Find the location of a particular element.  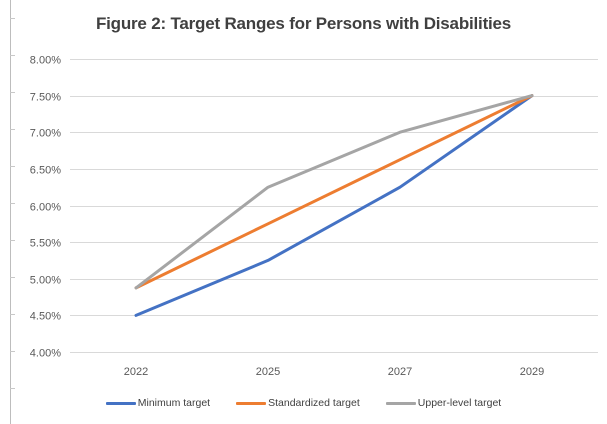

legend-label-upper: Upper-level target is located at coordinates (459, 403).